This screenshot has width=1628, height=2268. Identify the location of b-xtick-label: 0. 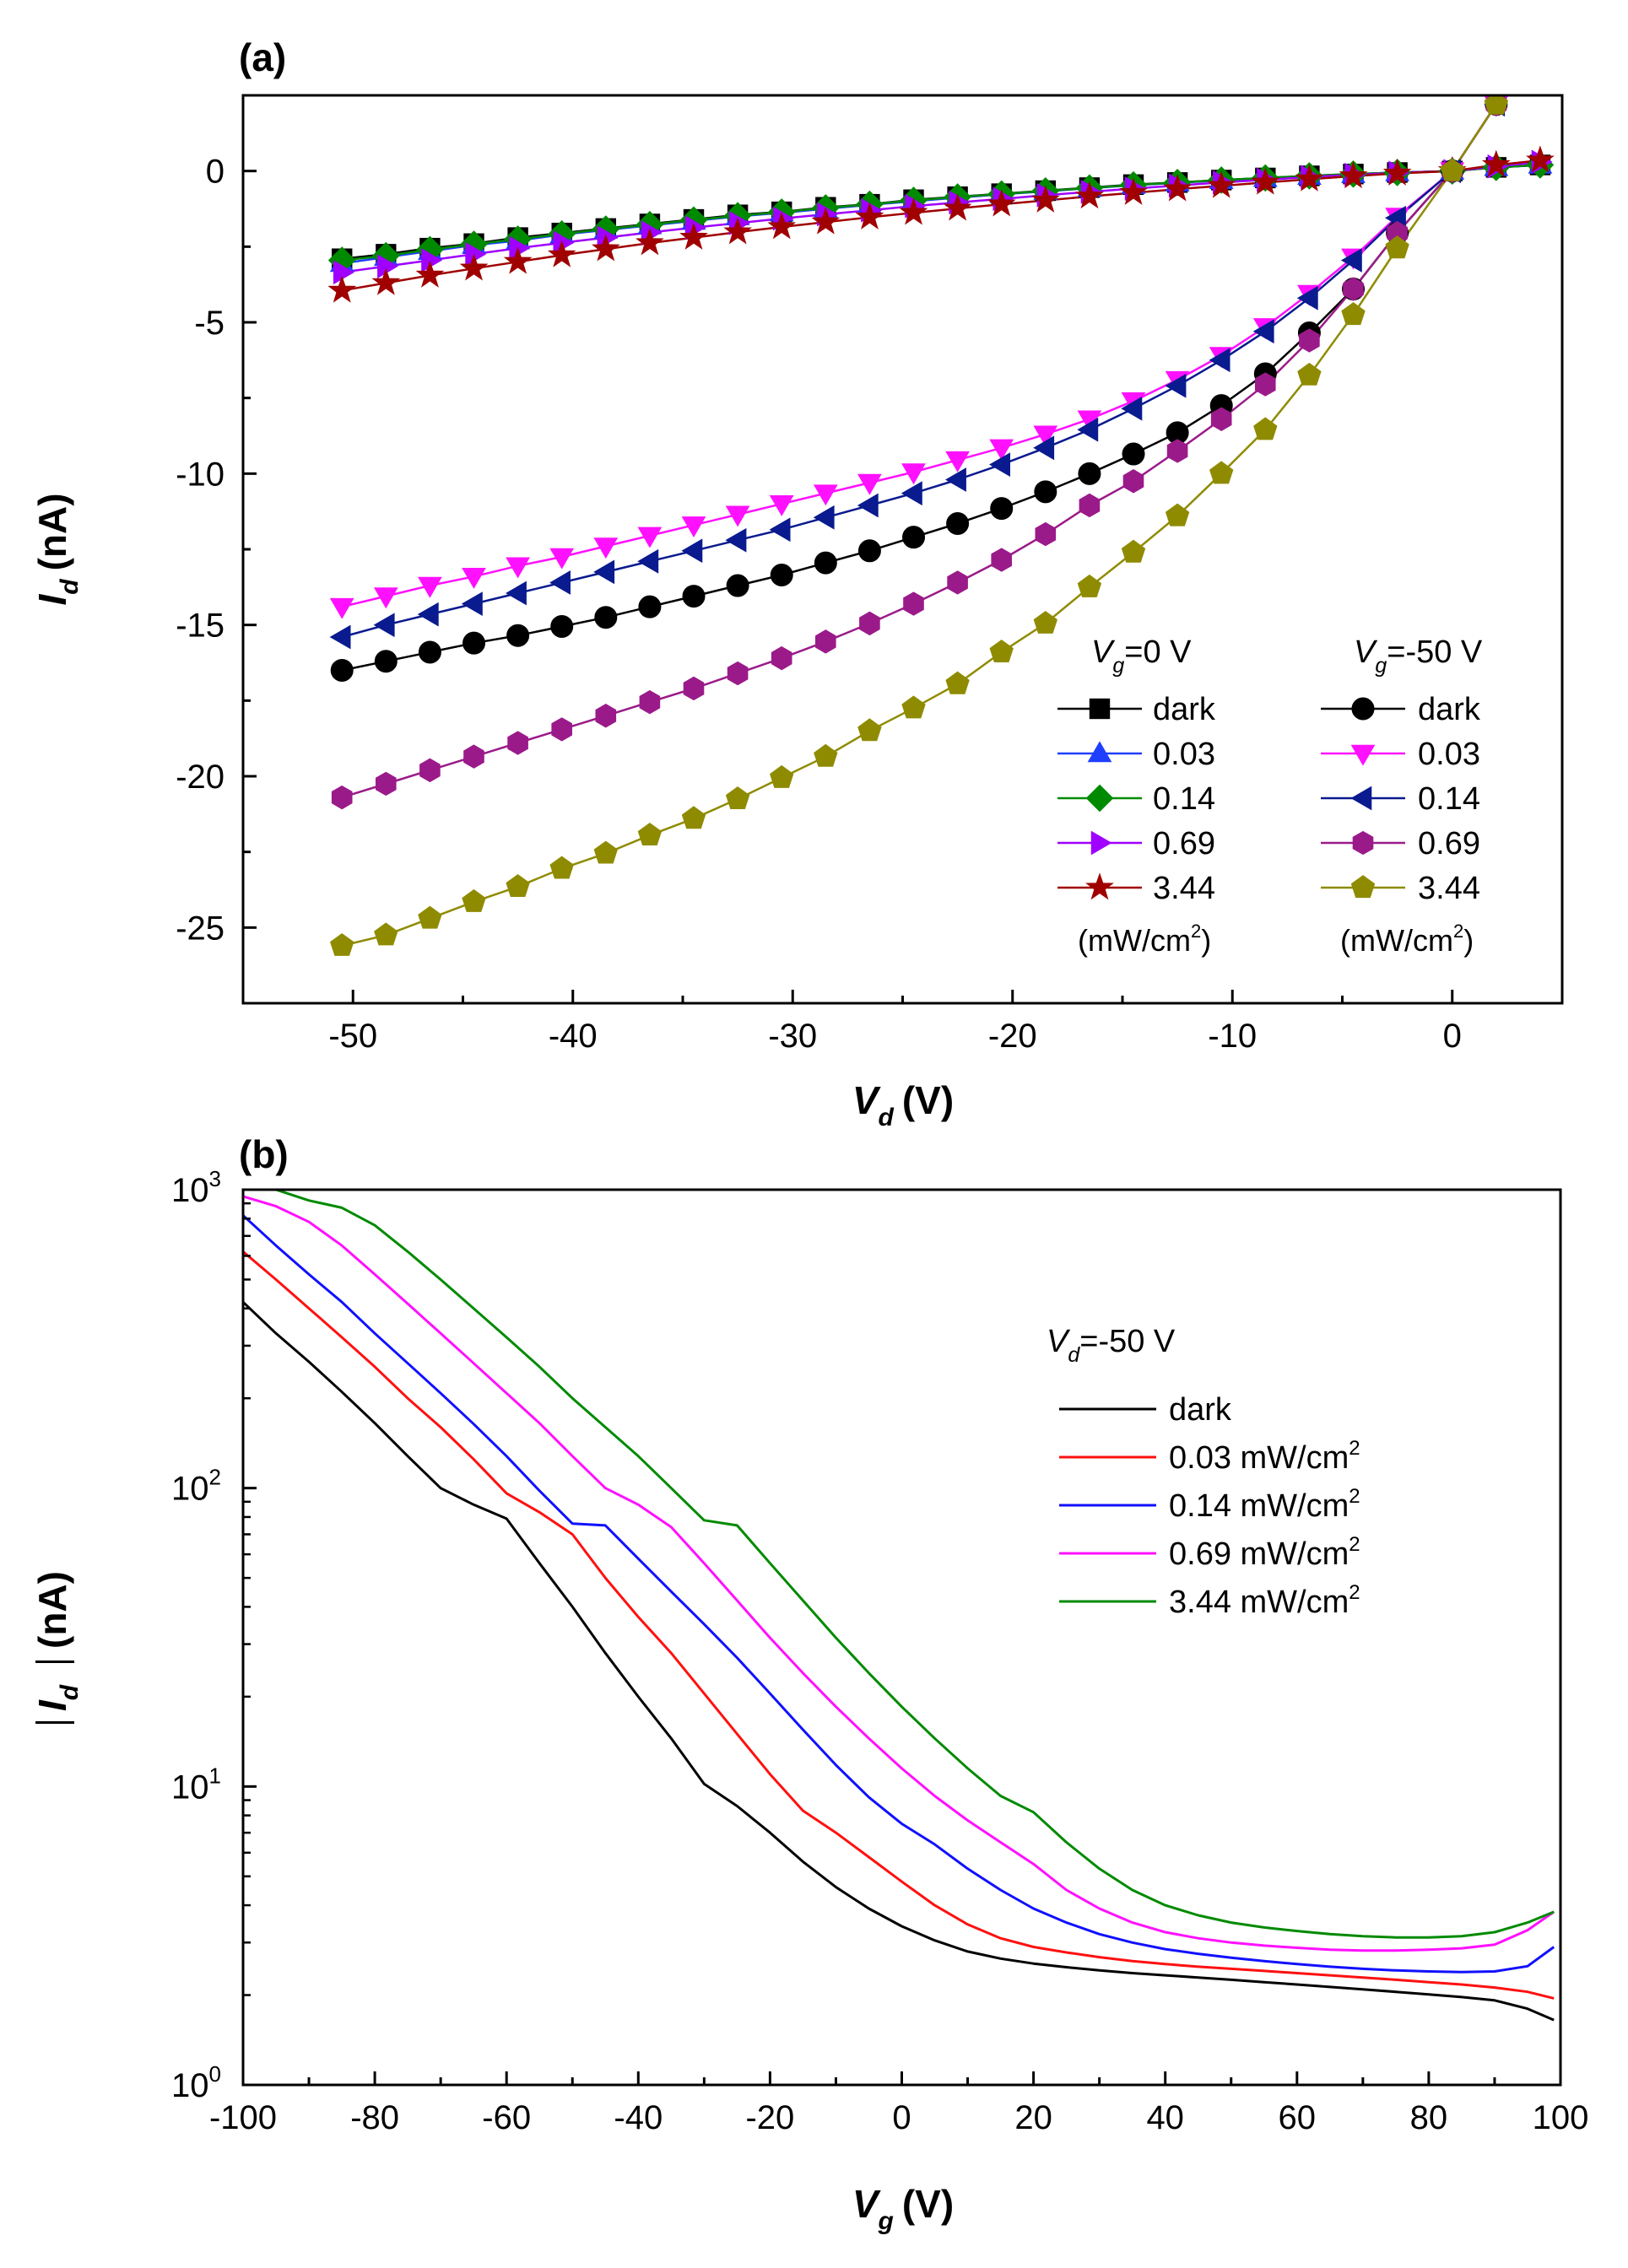
(902, 2117).